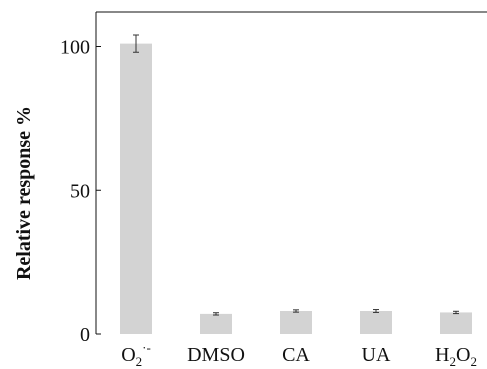  I want to click on y-axis-ticks: 0 50 100, so click(80, 191).